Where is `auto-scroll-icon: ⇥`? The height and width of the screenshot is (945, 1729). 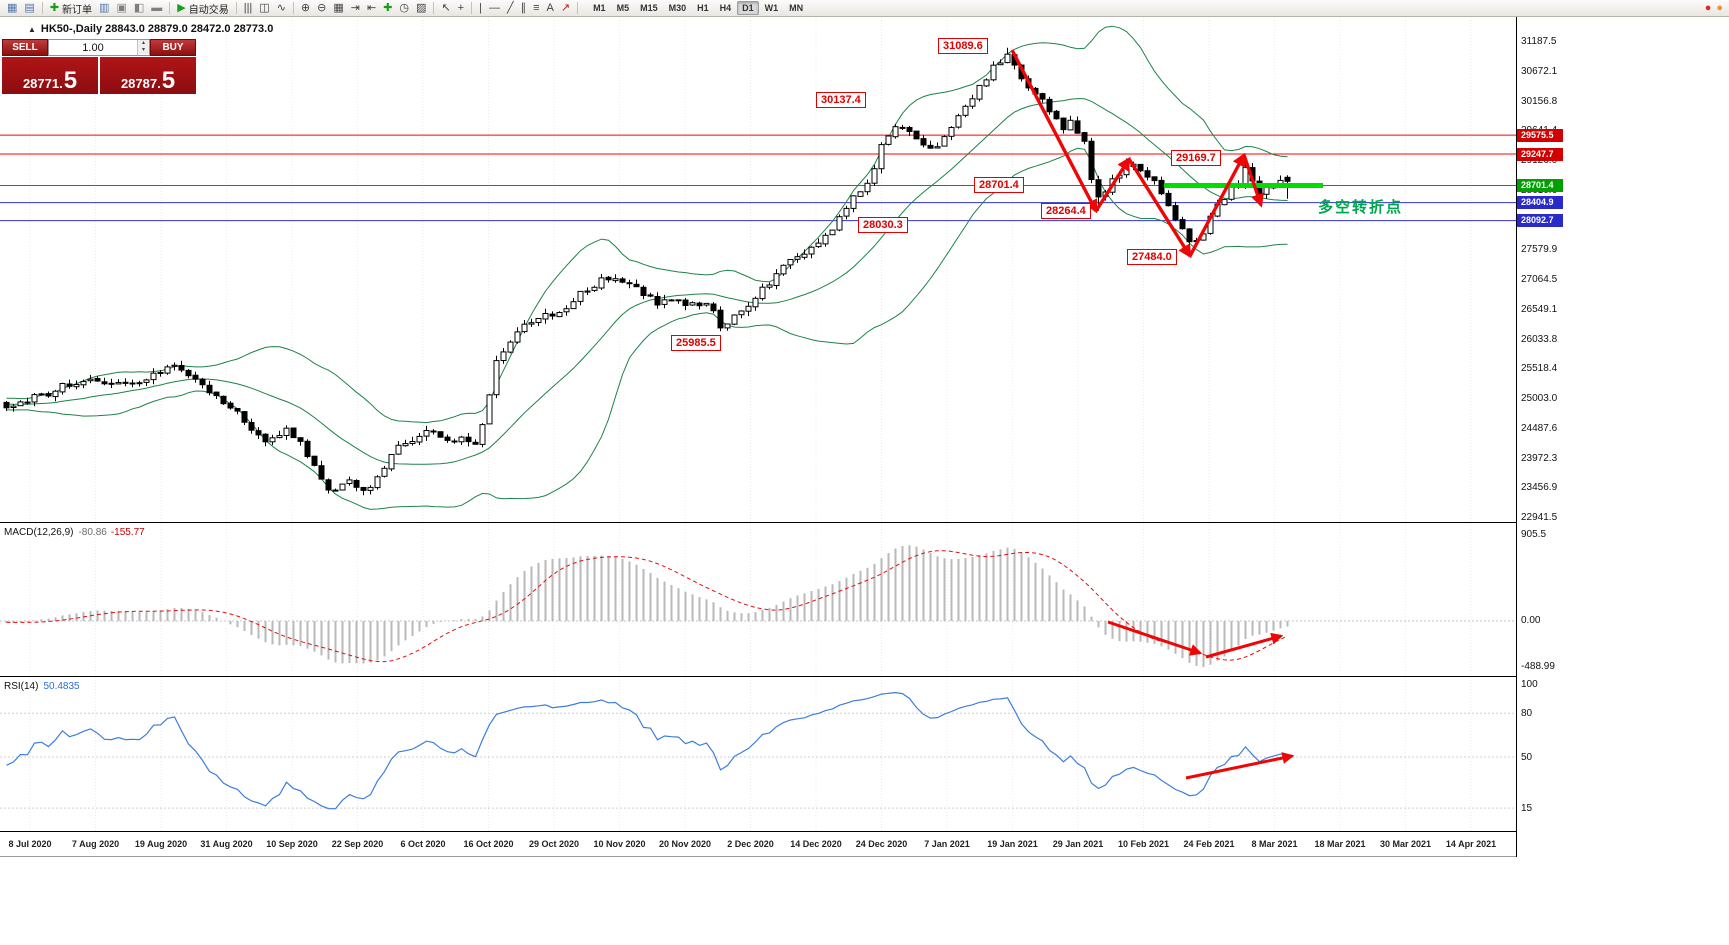 auto-scroll-icon: ⇥ is located at coordinates (355, 7).